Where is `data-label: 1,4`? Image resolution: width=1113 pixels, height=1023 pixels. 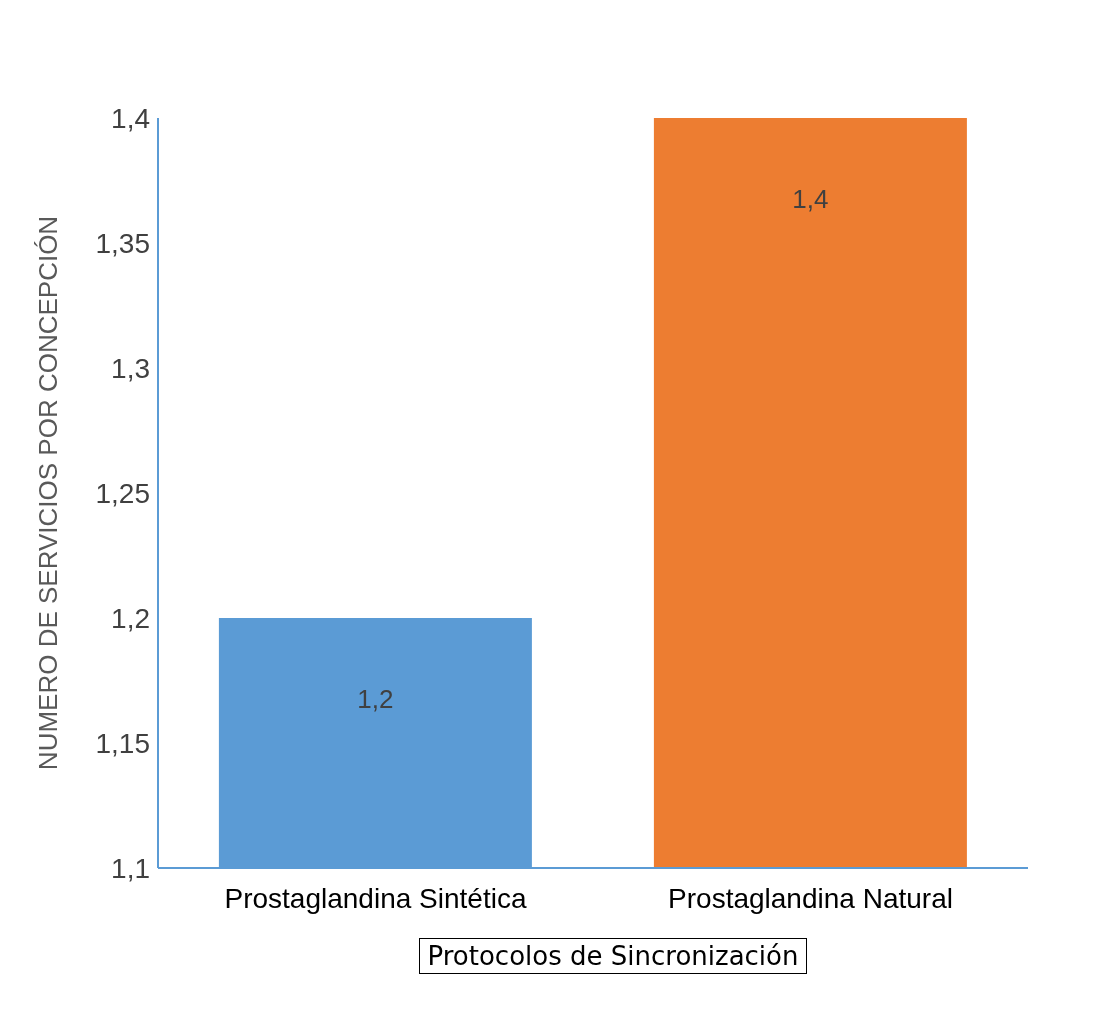
data-label: 1,4 is located at coordinates (810, 199).